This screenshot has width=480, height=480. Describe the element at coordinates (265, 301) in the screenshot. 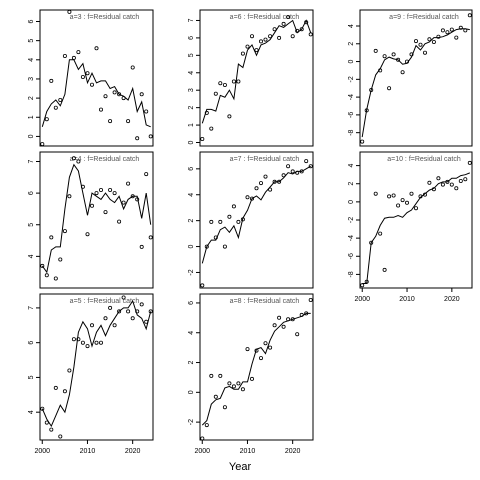

I see `panel-title: a=8 : f=Residual catch` at that location.